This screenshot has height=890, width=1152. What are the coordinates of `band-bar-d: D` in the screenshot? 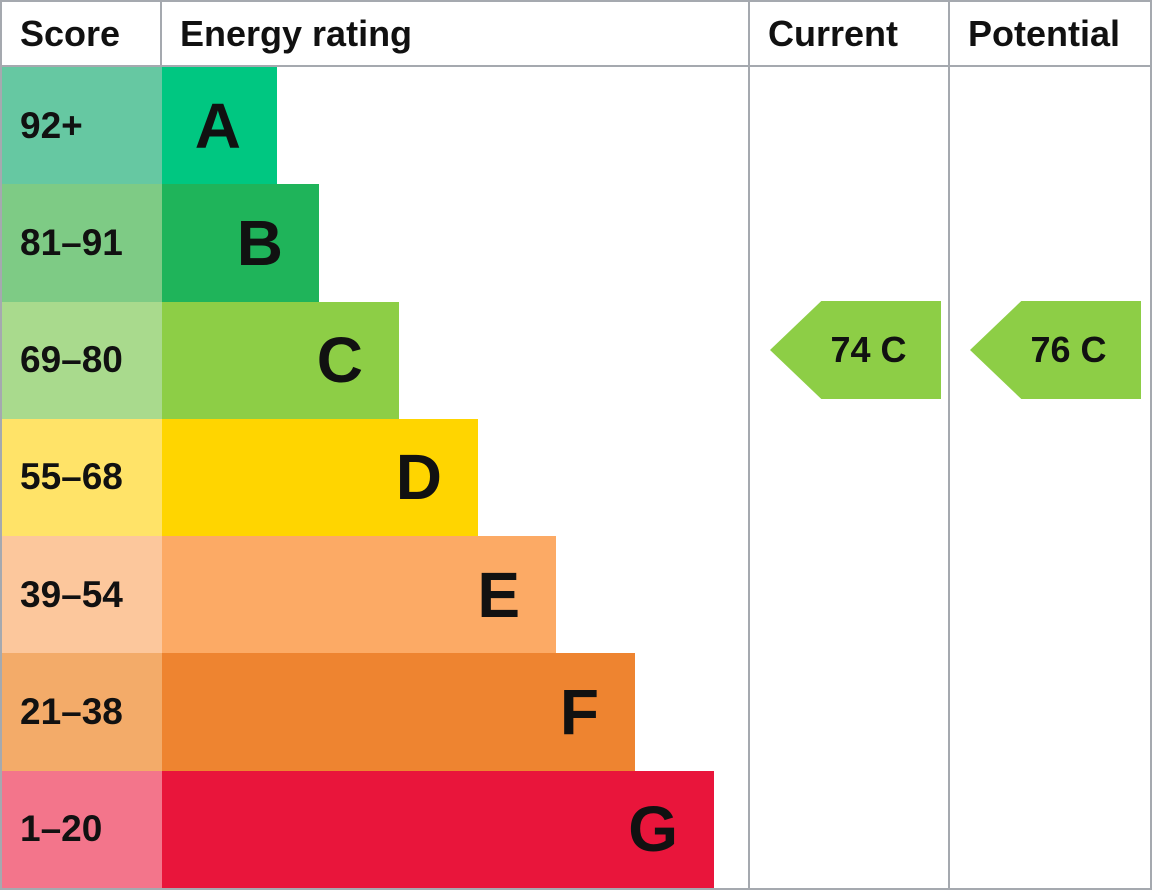 It's located at (320, 477).